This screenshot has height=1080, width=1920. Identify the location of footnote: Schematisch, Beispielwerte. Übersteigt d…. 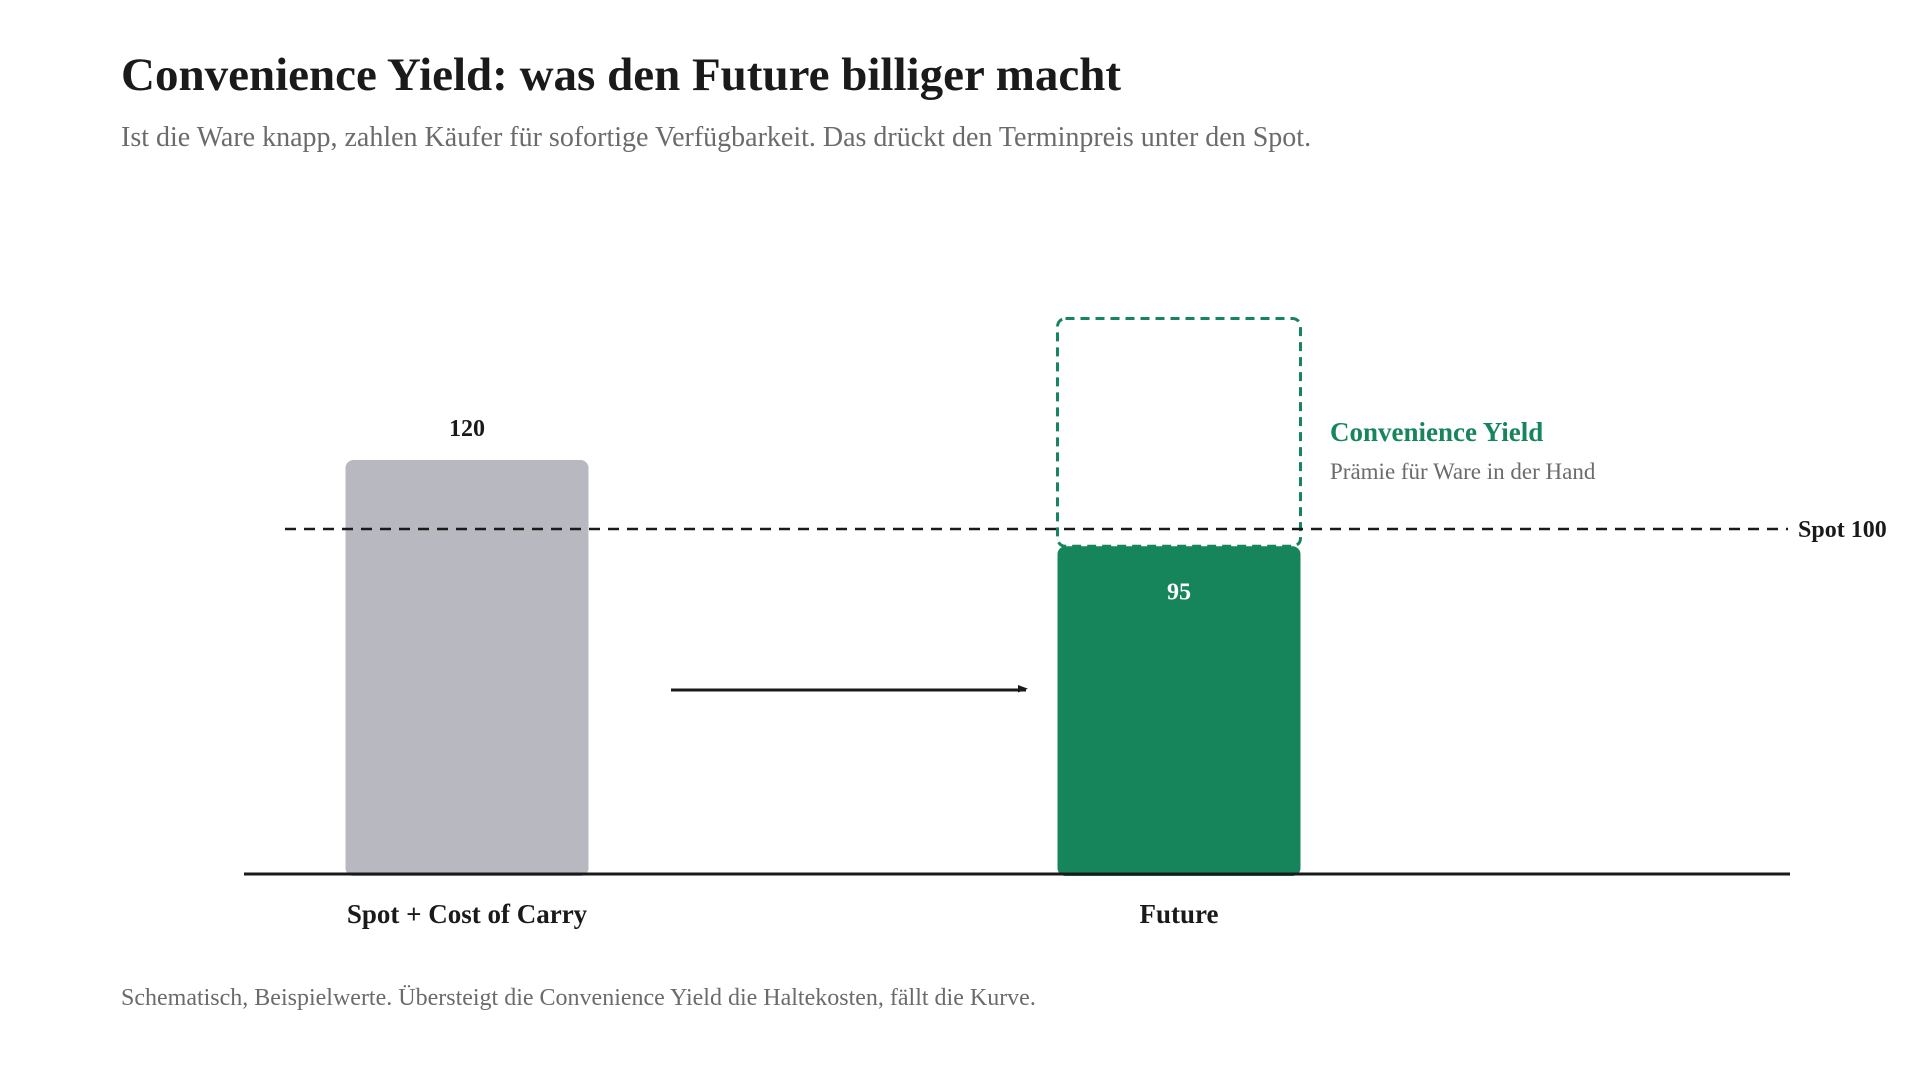
(578, 998).